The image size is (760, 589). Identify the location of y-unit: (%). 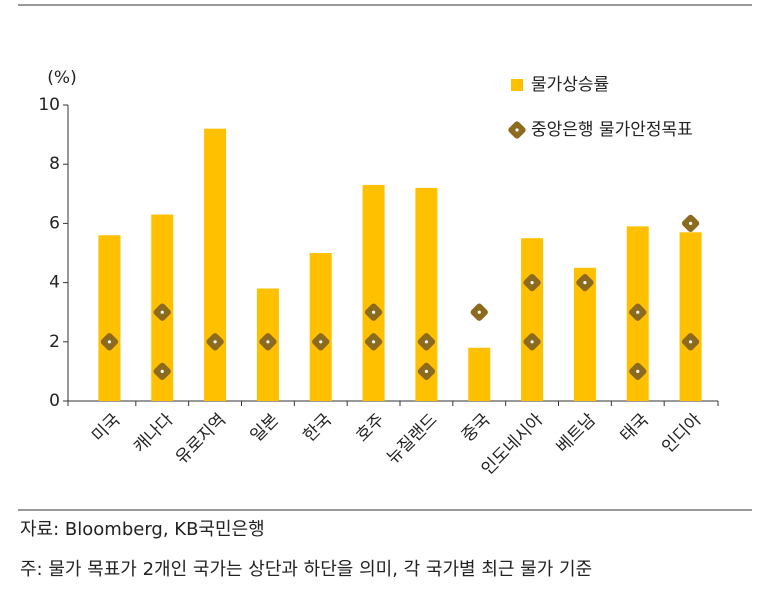
(61, 78).